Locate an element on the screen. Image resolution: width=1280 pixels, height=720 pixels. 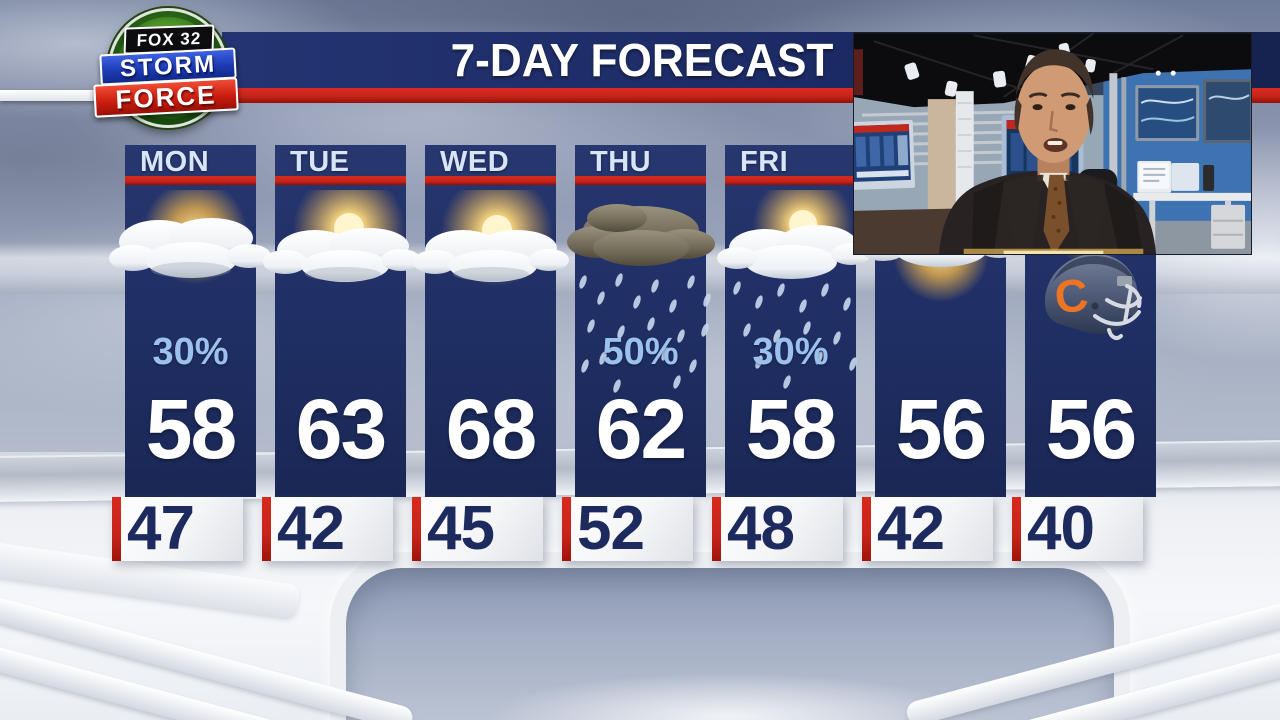
day-label: WED is located at coordinates (475, 162).